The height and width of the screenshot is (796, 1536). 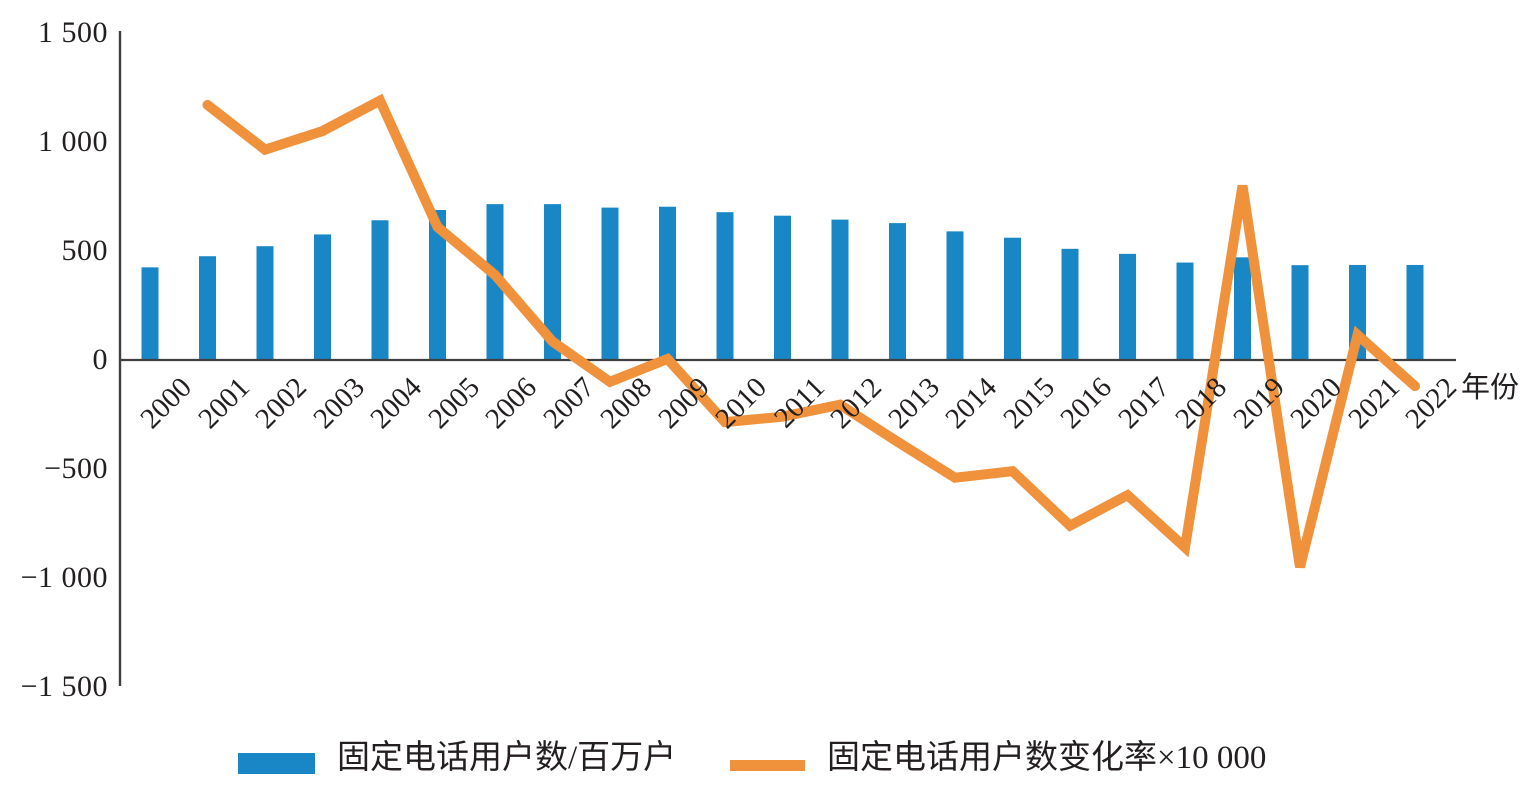 What do you see at coordinates (767, 765) in the screenshot?
I see `legend-swatch-rate-icon` at bounding box center [767, 765].